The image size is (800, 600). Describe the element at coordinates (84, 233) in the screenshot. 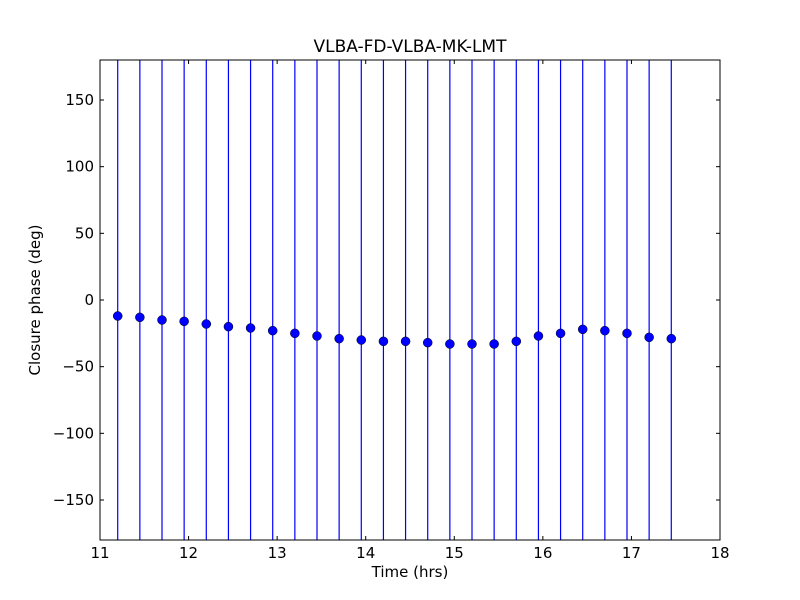

I see `y-tick-label: 50` at that location.